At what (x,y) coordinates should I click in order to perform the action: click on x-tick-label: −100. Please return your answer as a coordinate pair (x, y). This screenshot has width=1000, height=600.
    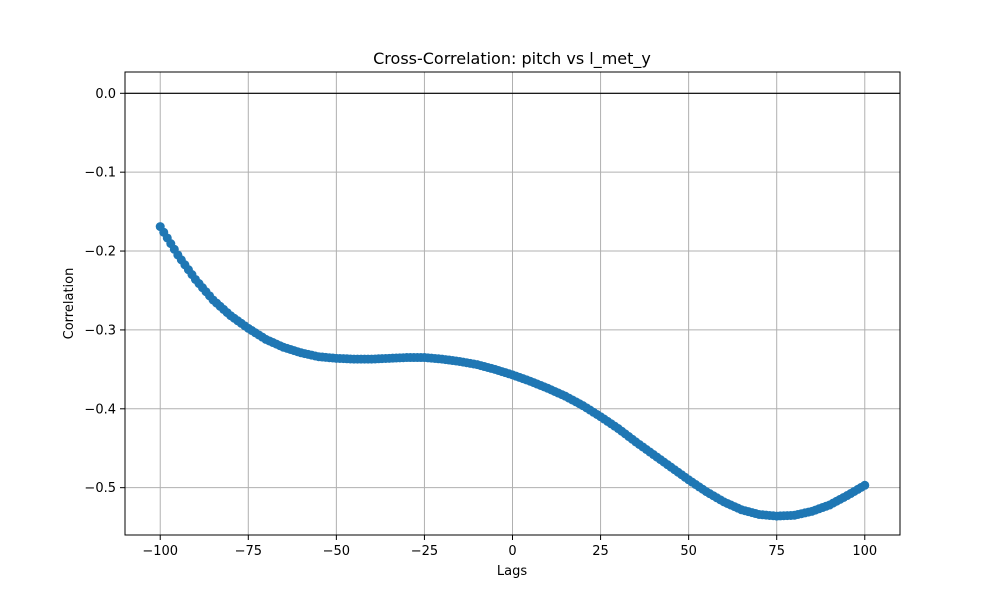
    Looking at the image, I should click on (160, 551).